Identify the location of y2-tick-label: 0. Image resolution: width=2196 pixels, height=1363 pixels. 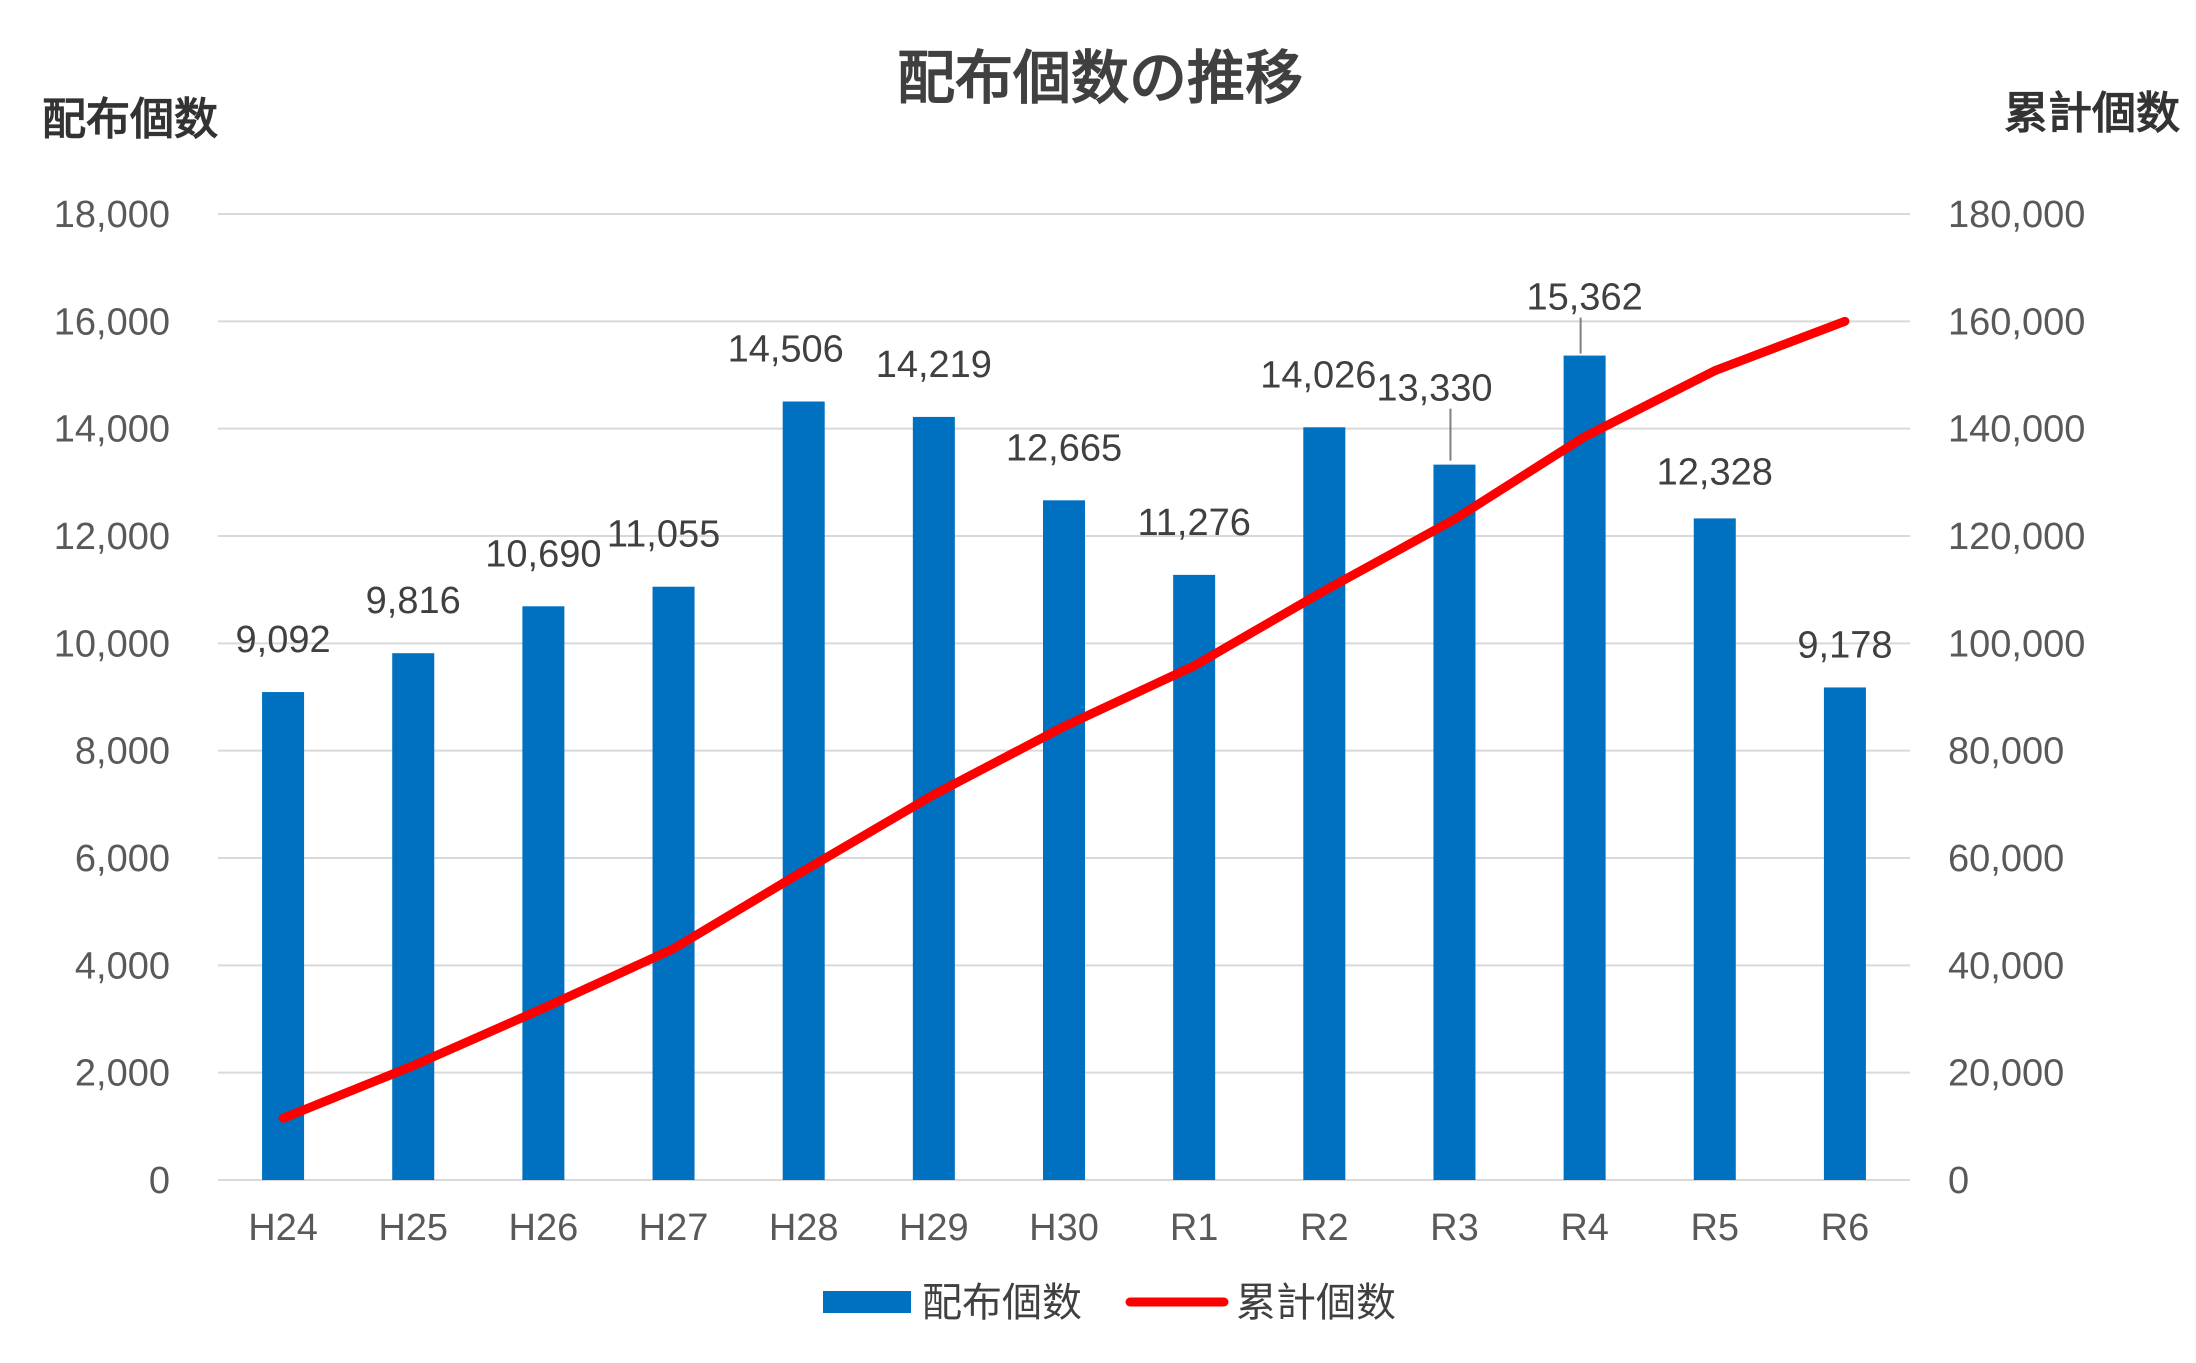
(1958, 1181).